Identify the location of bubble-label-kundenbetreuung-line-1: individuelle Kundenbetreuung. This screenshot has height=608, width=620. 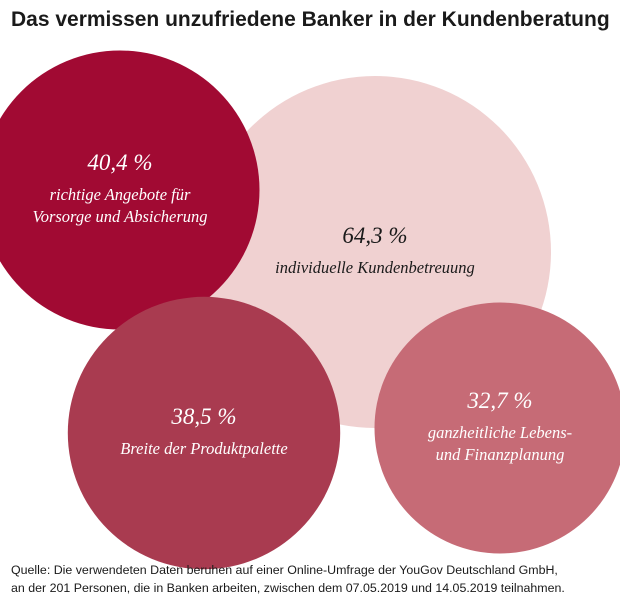
(375, 267).